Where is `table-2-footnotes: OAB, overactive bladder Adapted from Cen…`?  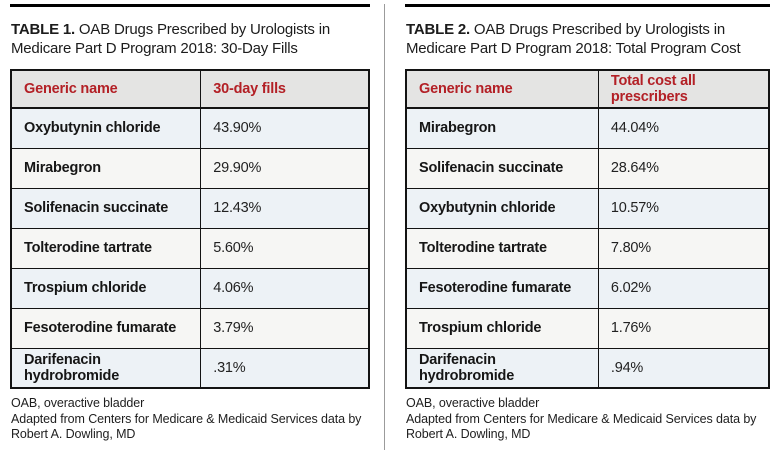
table-2-footnotes: OAB, overactive bladder Adapted from Cen… is located at coordinates (582, 419).